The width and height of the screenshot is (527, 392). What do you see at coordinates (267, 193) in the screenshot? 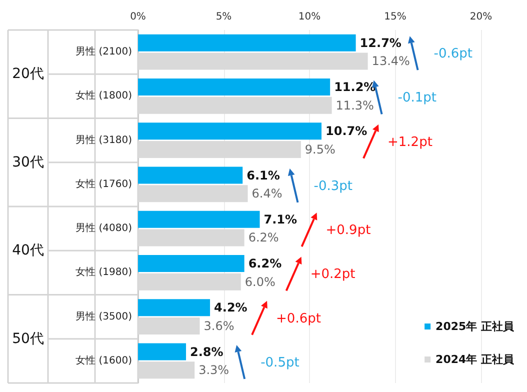
I see `data-label: 6.4%` at bounding box center [267, 193].